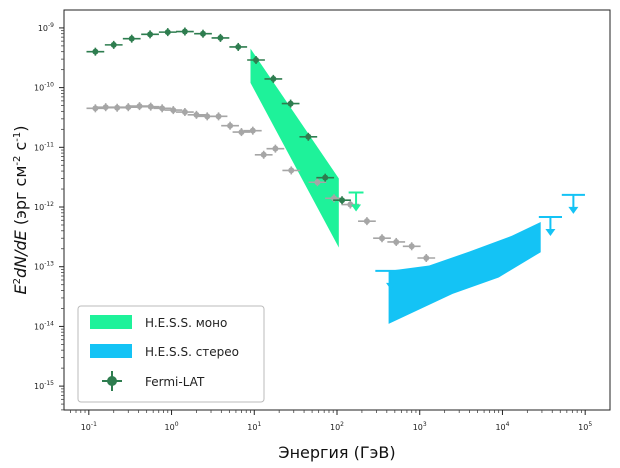  I want to click on y-title-part-close: ), so click(20, 129).